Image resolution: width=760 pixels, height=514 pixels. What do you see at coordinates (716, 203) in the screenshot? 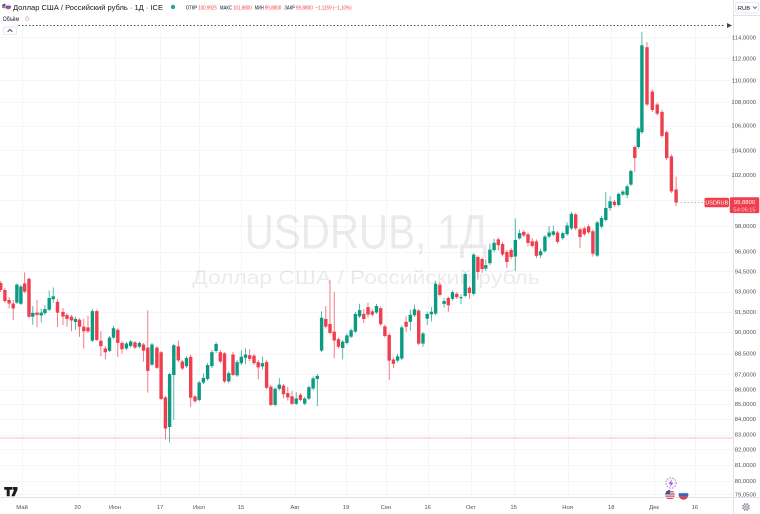
I see `svg-text: USDRUB` at bounding box center [716, 203].